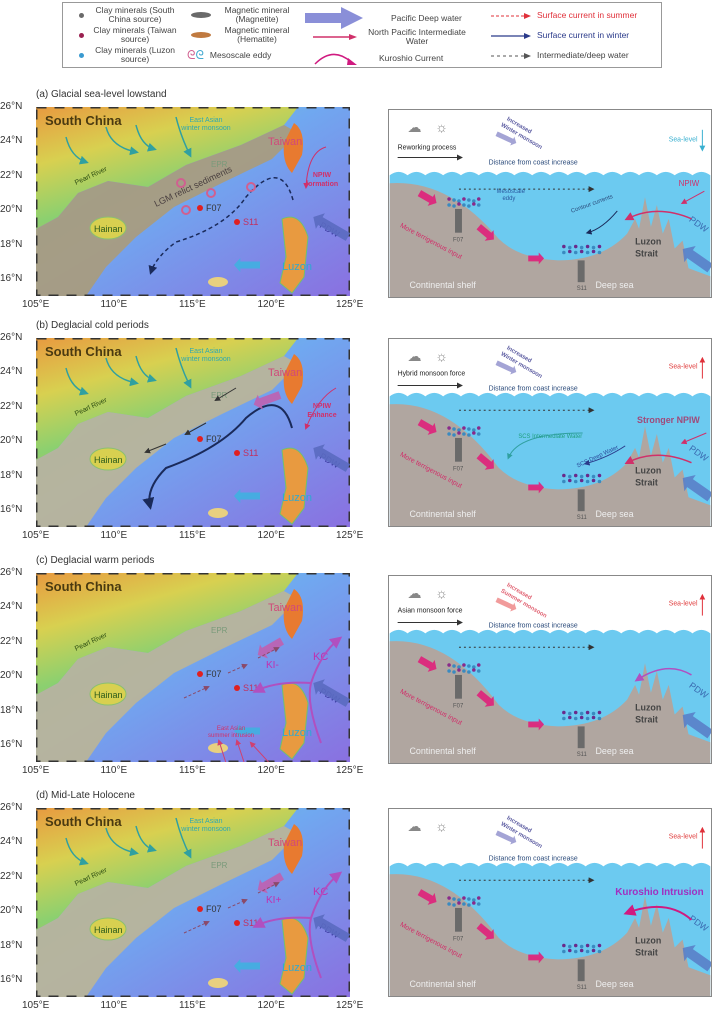 This screenshot has height=1015, width=720. Describe the element at coordinates (696, 958) in the screenshot. I see `pdw-arrow` at that location.